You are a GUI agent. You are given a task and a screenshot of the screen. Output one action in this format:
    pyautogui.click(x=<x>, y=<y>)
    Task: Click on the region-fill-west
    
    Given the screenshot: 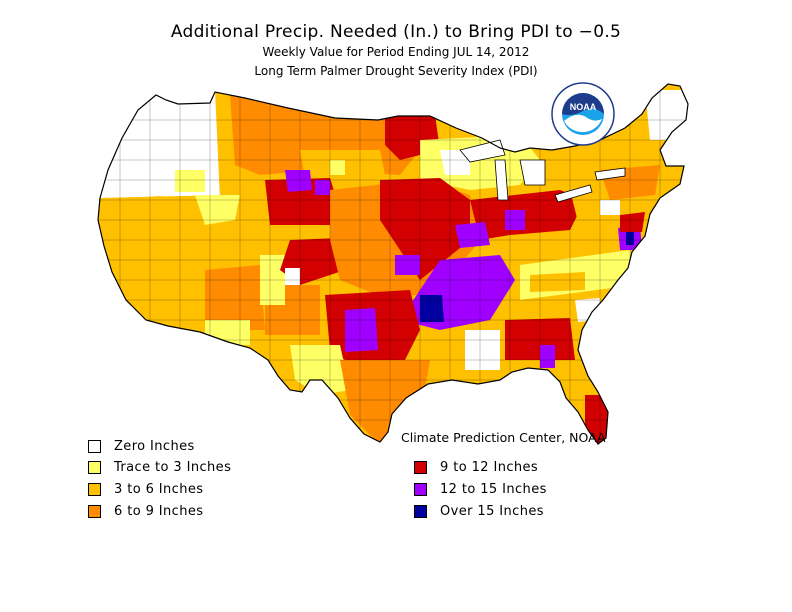 What is the action you would take?
    pyautogui.click(x=171, y=262)
    